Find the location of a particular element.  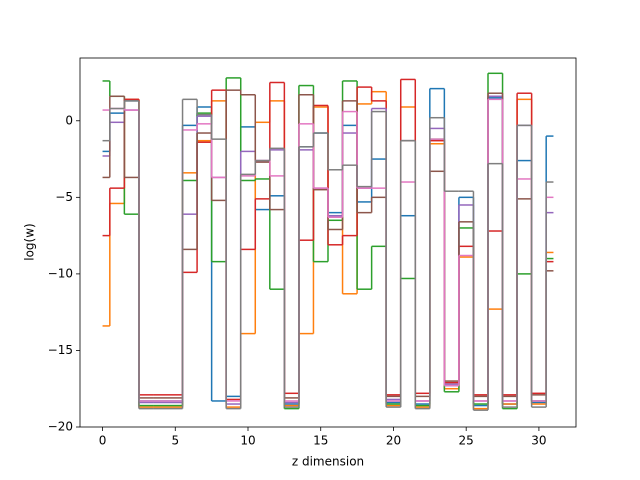

x-tick-label: 5 is located at coordinates (175, 441).